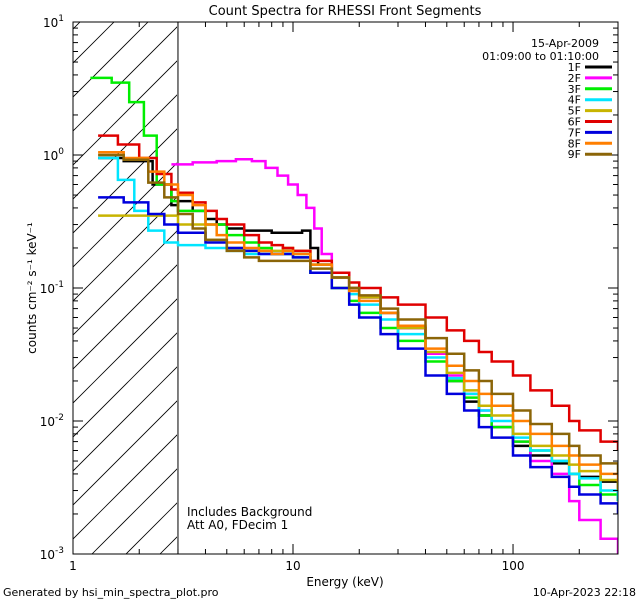 The width and height of the screenshot is (640, 604). What do you see at coordinates (32, 288) in the screenshot?
I see `y-axis-label: counts cm⁻² s⁻¹ keV⁻¹` at bounding box center [32, 288].